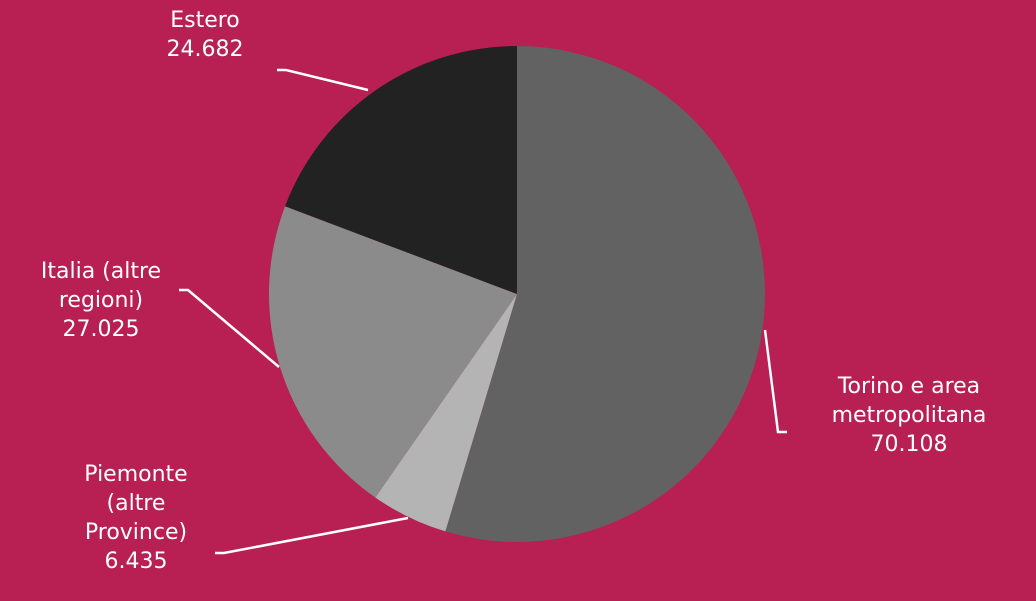 The height and width of the screenshot is (601, 1036). Describe the element at coordinates (101, 329) in the screenshot. I see `slice-value-italia: 27.025` at that location.